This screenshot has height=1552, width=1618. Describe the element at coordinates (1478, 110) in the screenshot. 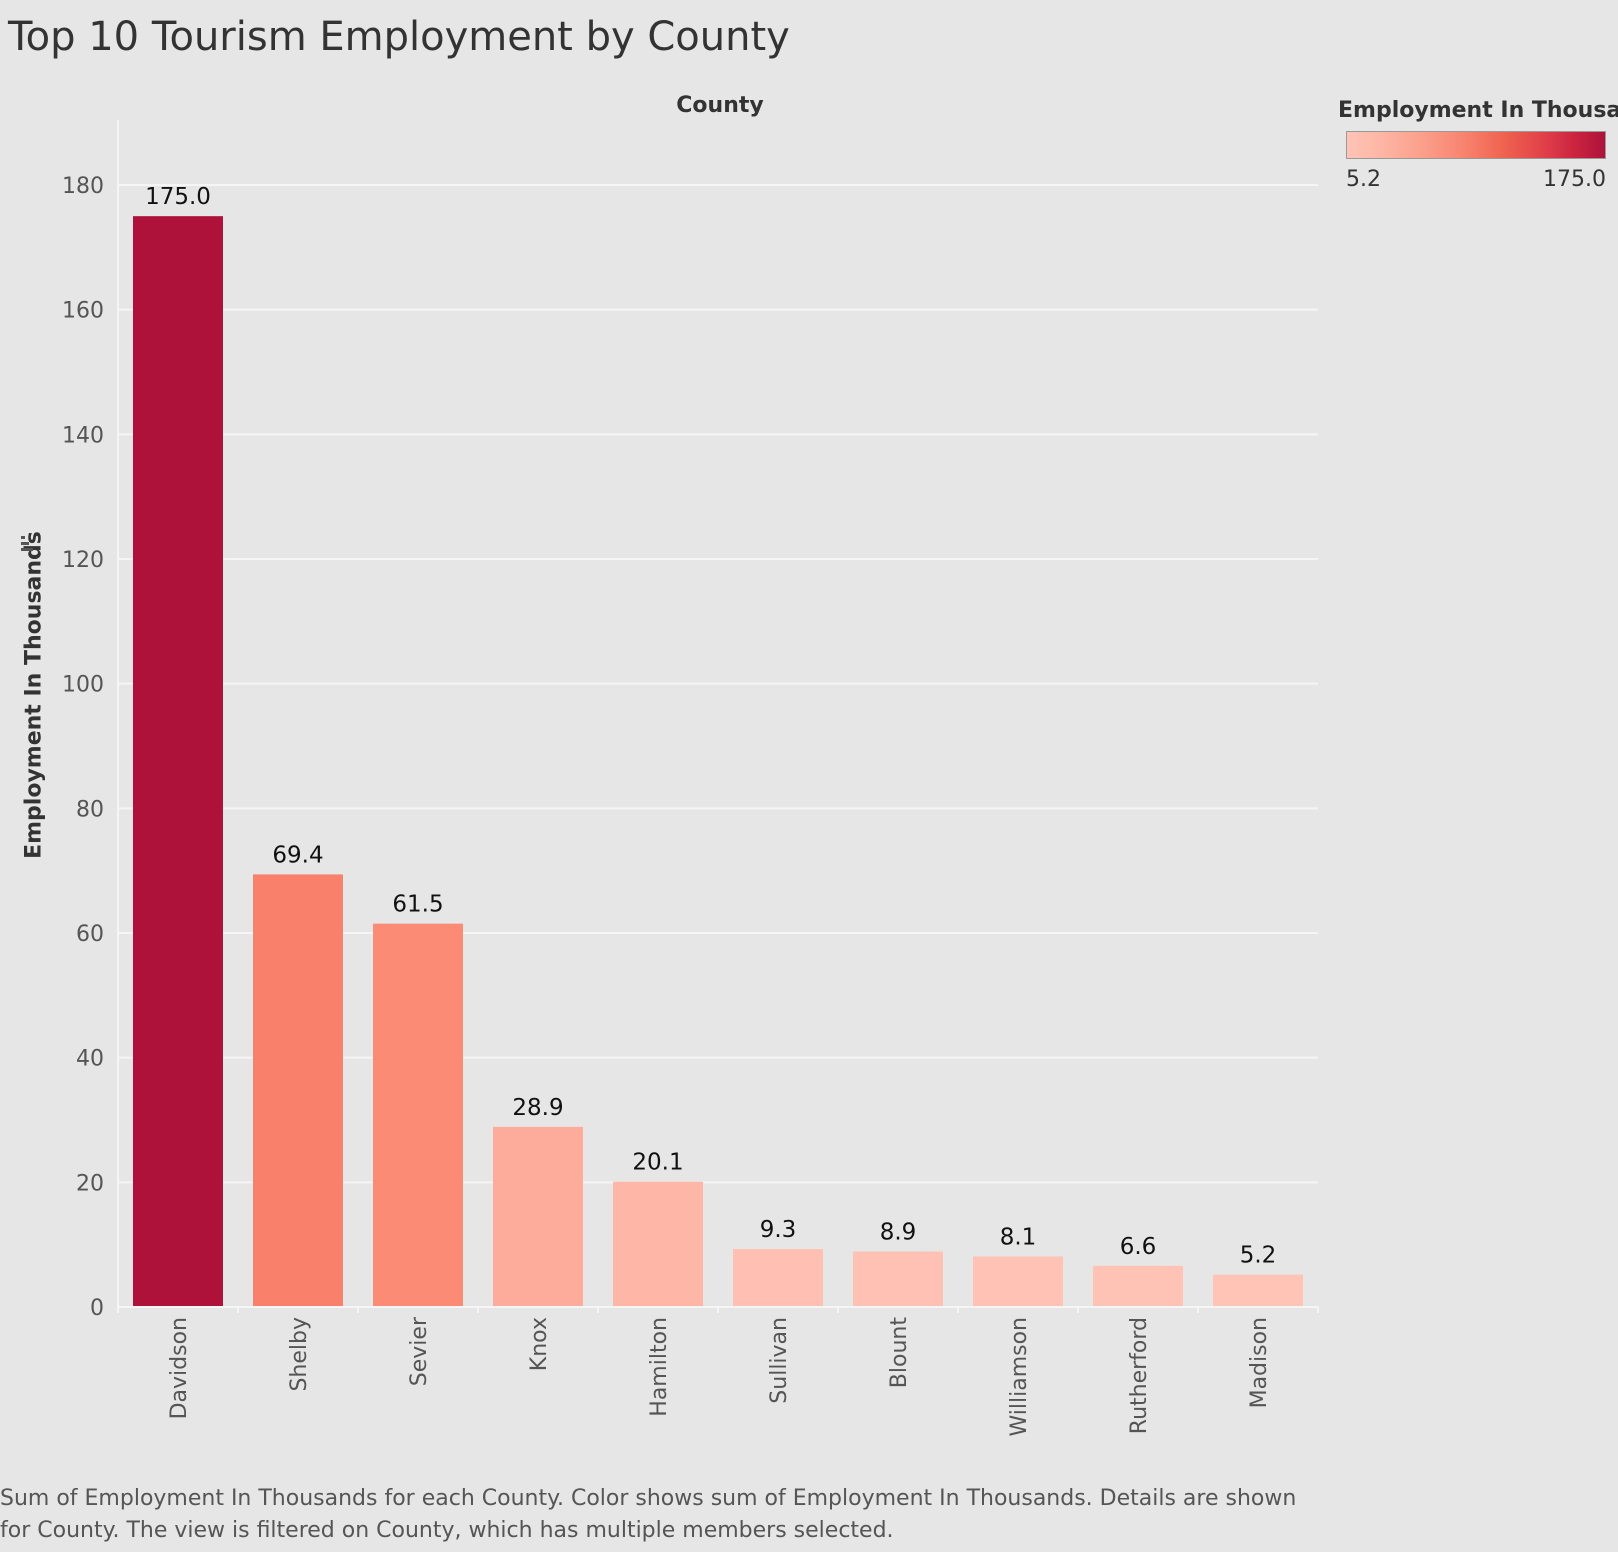

I see `legend-title: Employment In Thousa..` at that location.